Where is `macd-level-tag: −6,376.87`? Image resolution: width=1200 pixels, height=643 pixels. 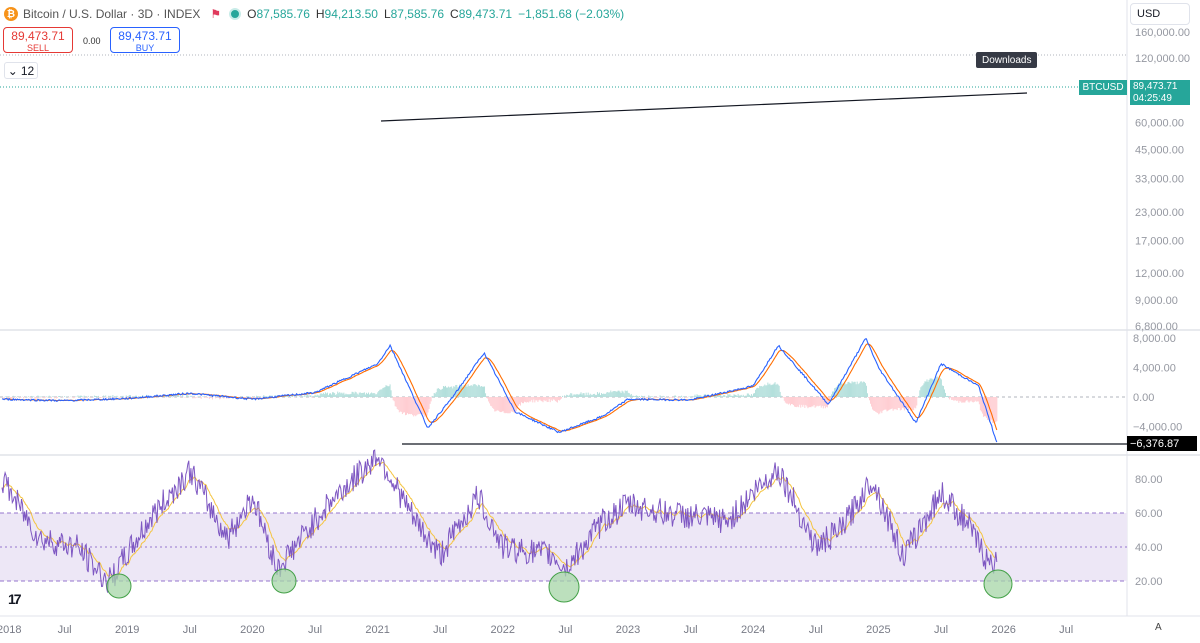 macd-level-tag: −6,376.87 is located at coordinates (1162, 443).